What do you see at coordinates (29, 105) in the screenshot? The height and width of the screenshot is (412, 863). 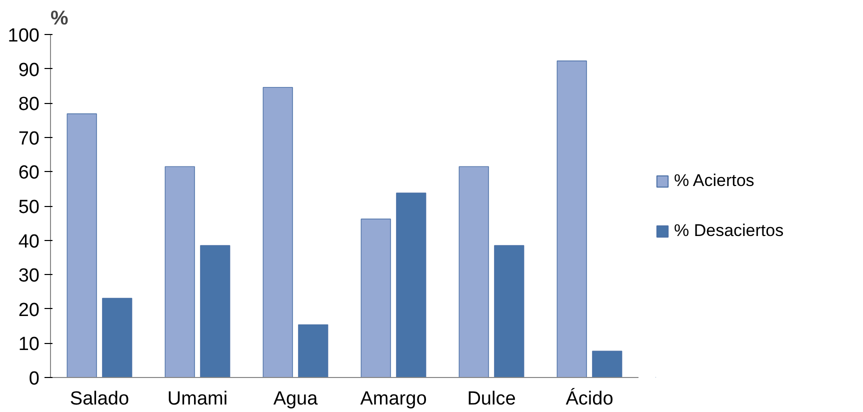 I see `y-tick-label: 80` at bounding box center [29, 105].